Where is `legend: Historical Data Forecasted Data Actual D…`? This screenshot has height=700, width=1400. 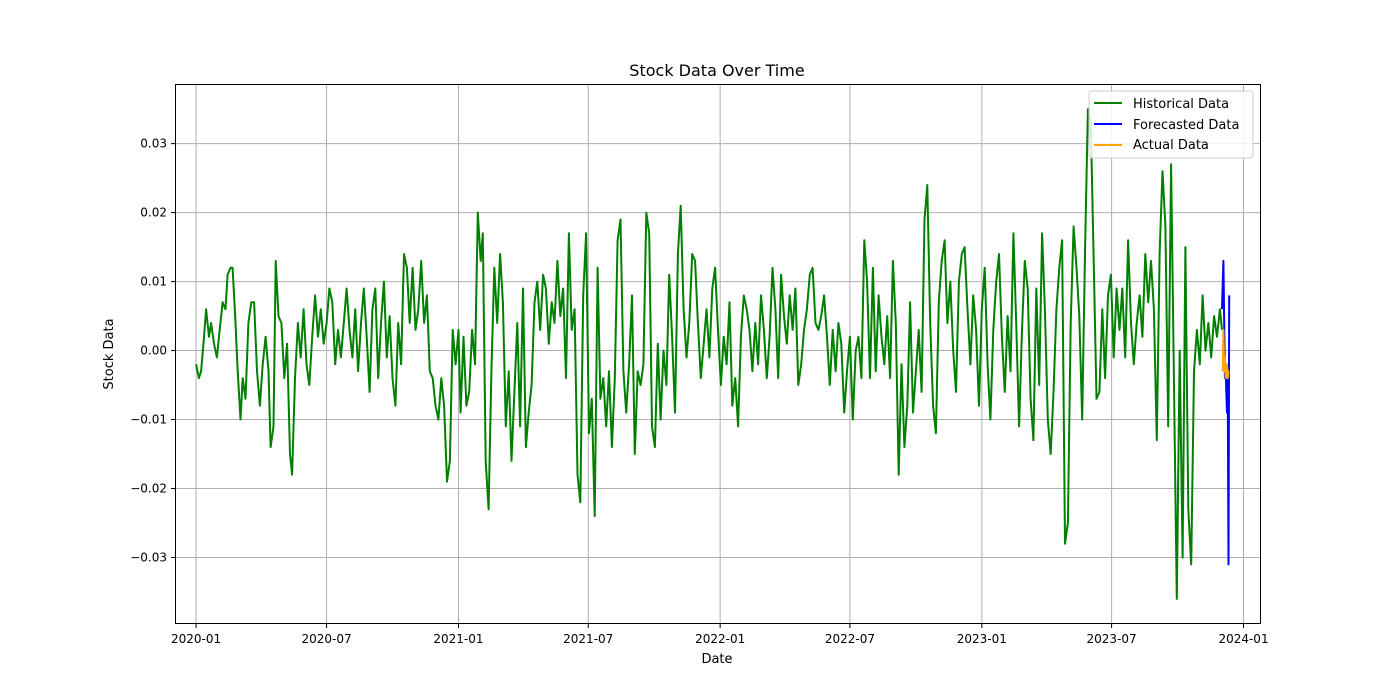 legend: Historical Data Forecasted Data Actual D… is located at coordinates (1171, 124).